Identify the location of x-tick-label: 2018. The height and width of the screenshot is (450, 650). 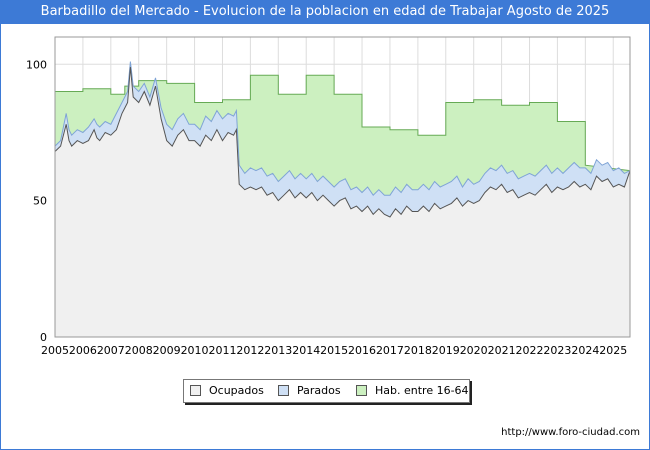
(418, 350).